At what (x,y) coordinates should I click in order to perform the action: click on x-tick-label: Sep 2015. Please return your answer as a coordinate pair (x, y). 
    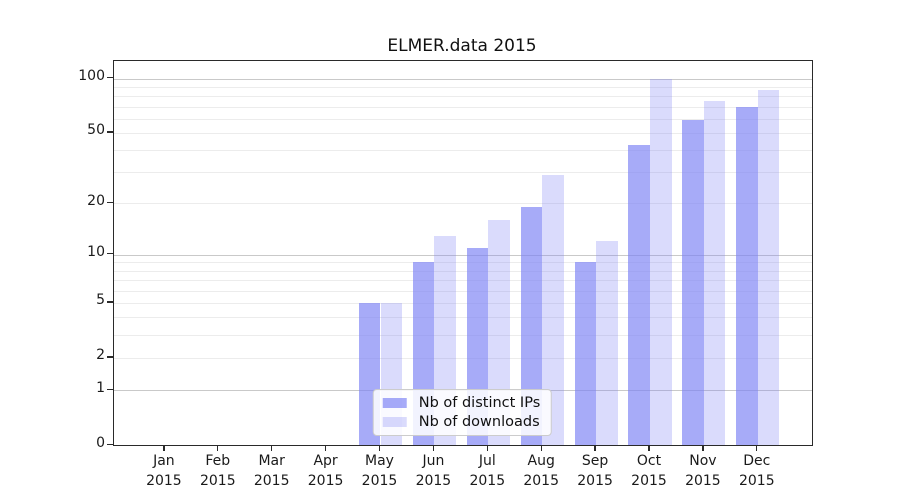
    Looking at the image, I should click on (595, 471).